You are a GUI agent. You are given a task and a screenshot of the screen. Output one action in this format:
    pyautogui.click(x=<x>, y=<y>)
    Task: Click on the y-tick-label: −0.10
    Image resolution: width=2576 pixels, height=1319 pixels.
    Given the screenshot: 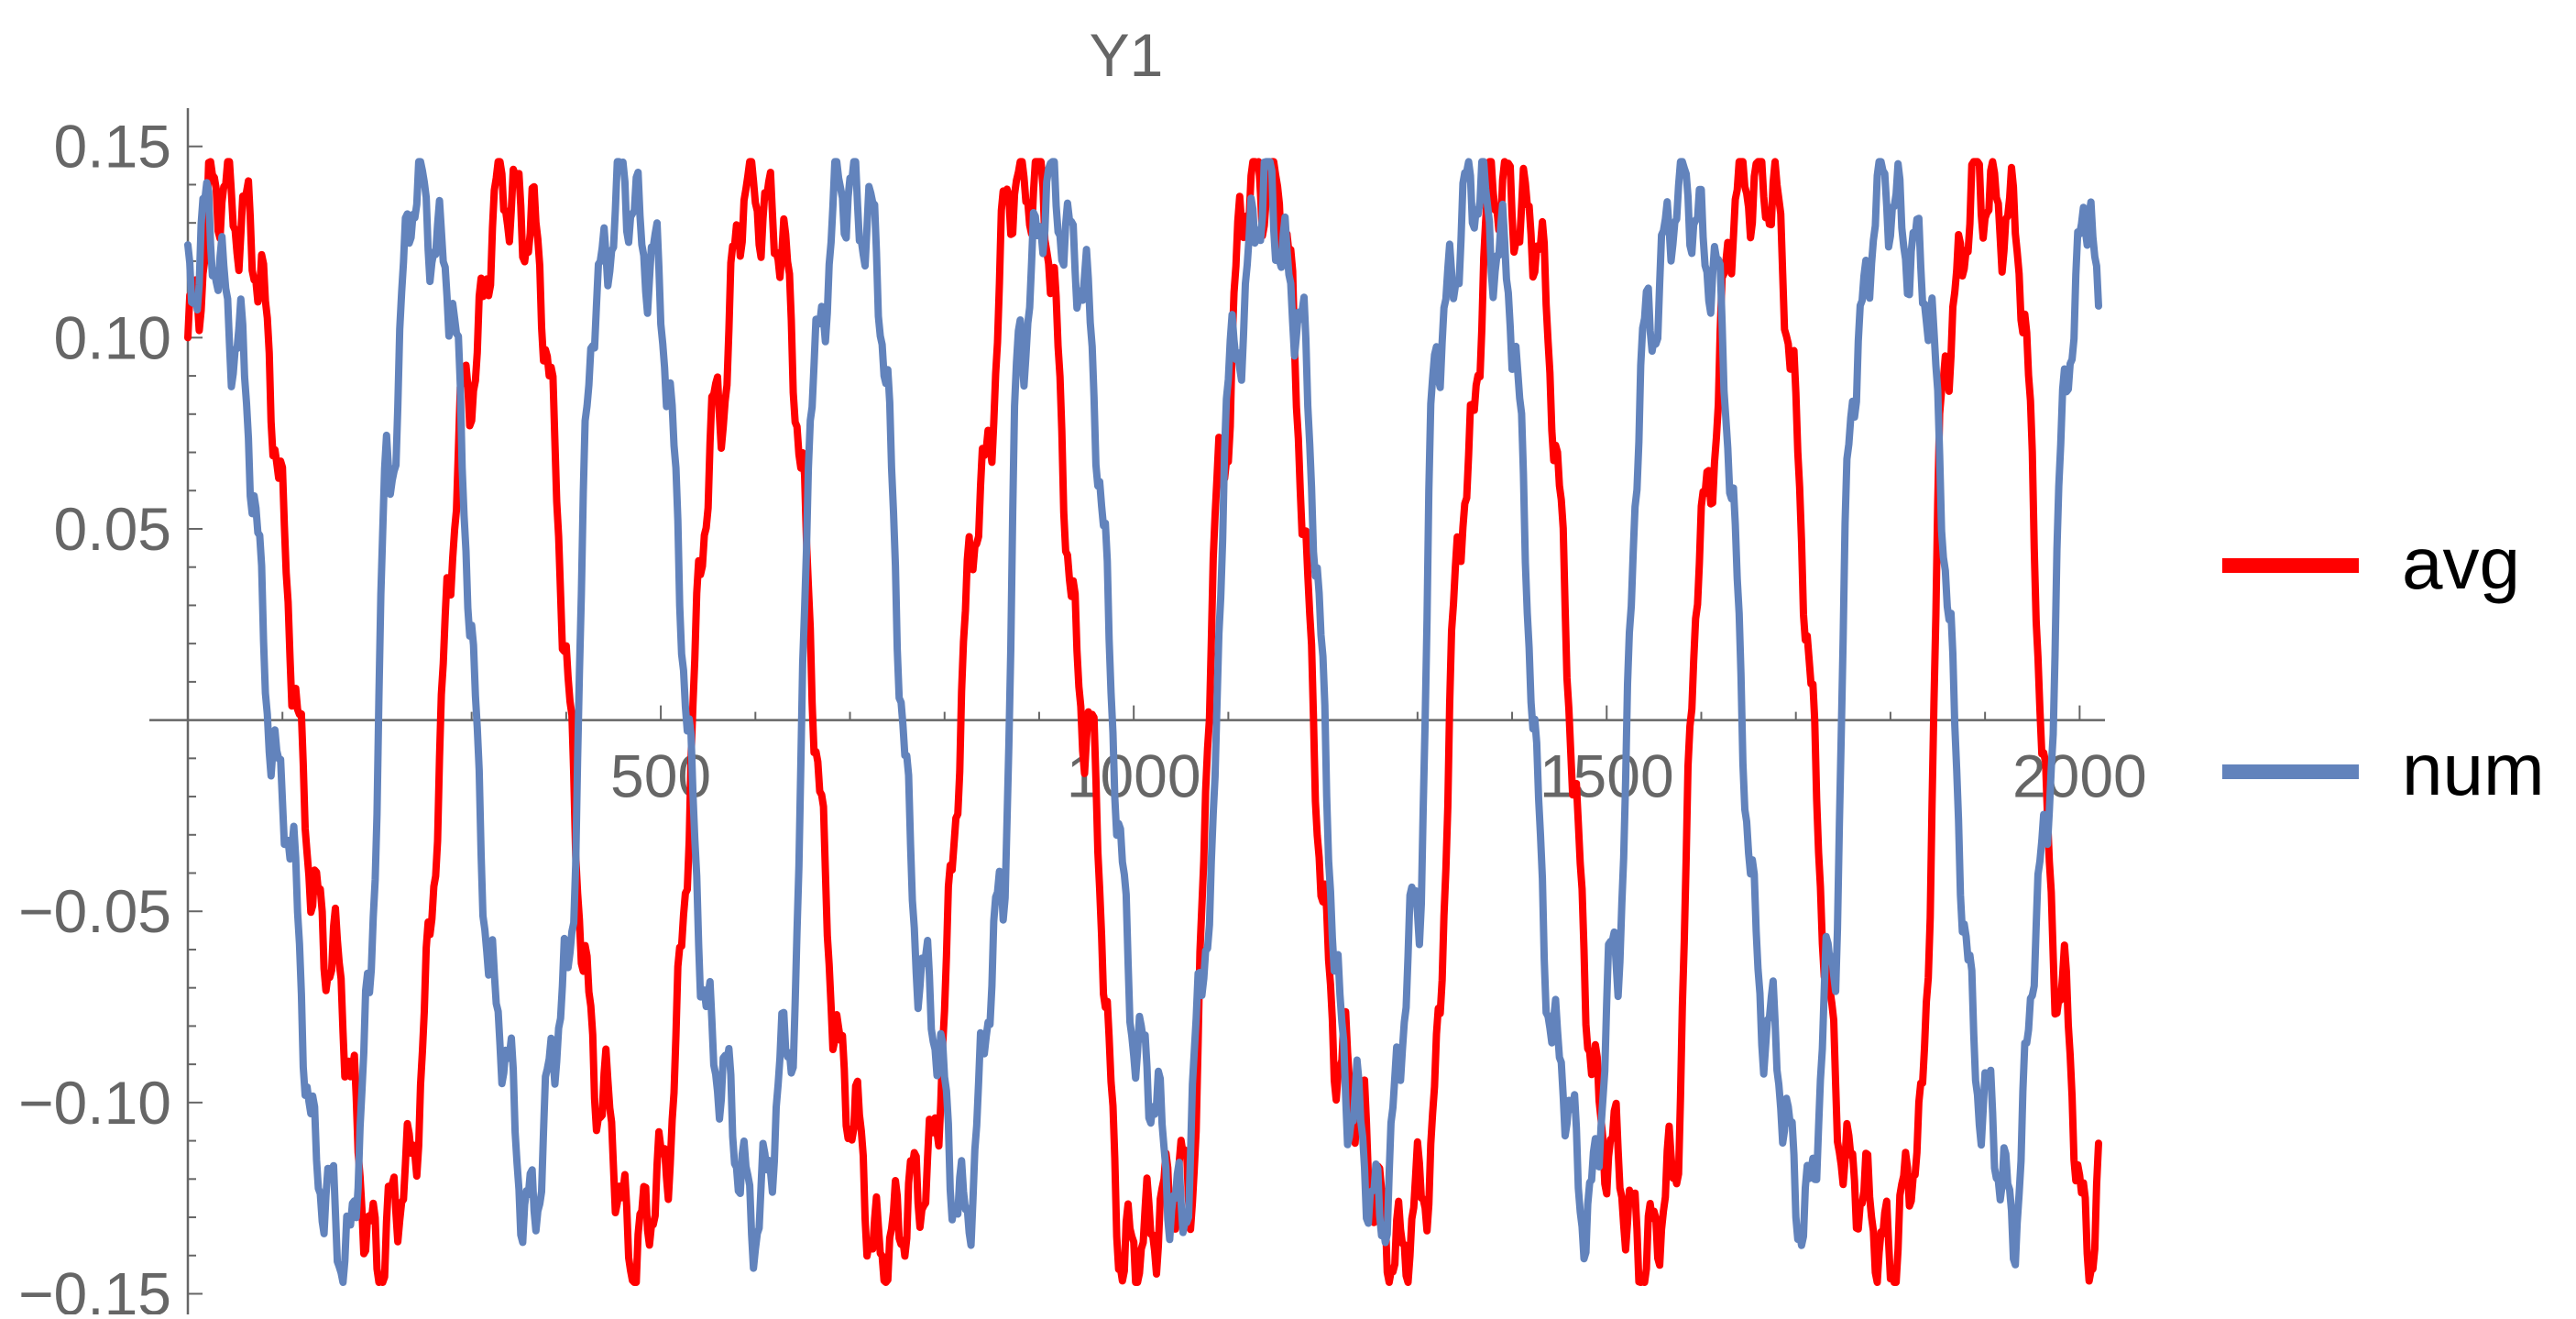 What is the action you would take?
    pyautogui.click(x=95, y=1103)
    